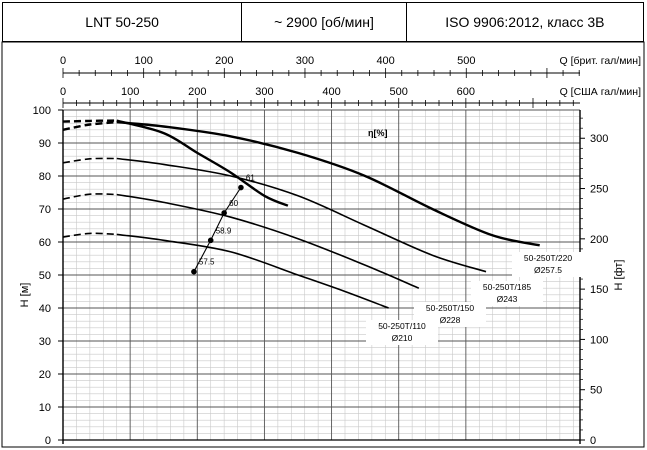 The width and height of the screenshot is (647, 450). I want to click on right-axis-label: H [фт], so click(619, 275).